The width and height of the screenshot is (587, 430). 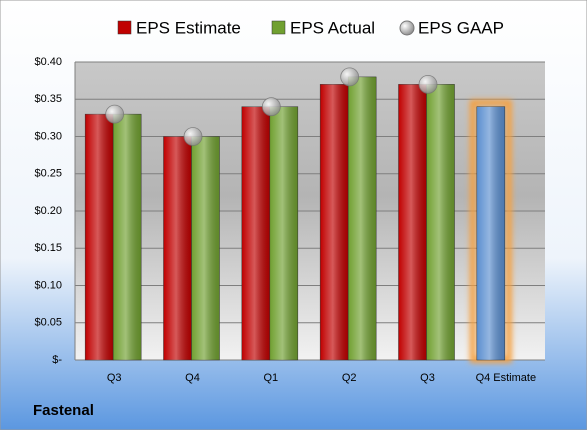 I want to click on legend-label: EPS Actual, so click(x=332, y=27).